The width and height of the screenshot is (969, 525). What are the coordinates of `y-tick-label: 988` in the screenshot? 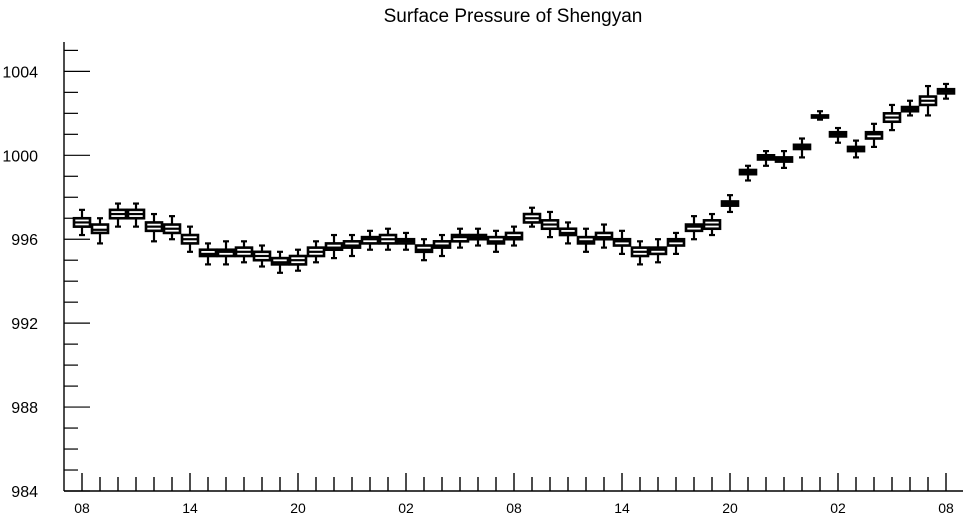 It's located at (24, 408).